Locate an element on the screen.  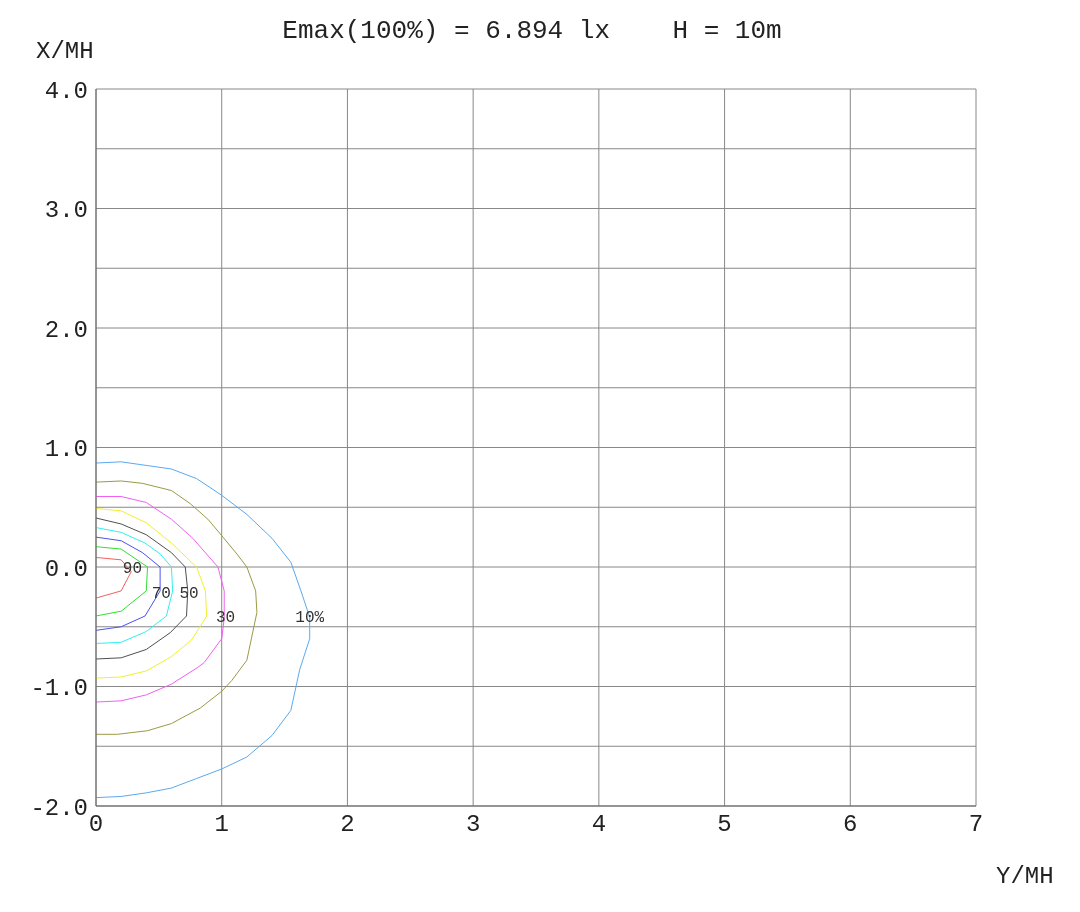
y-tick-label: -1.0 is located at coordinates (59, 689).